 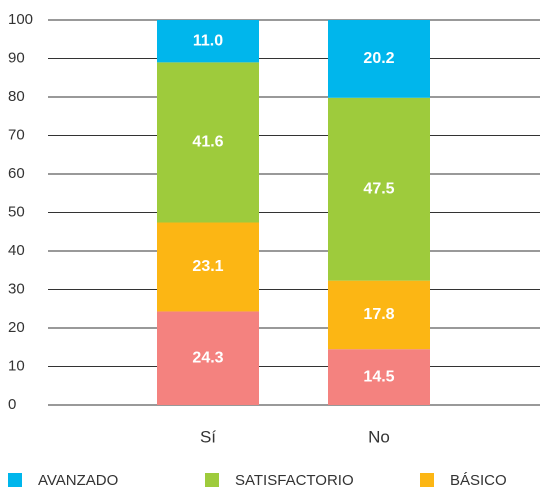 What do you see at coordinates (16, 211) in the screenshot?
I see `y-tick-label: 50` at bounding box center [16, 211].